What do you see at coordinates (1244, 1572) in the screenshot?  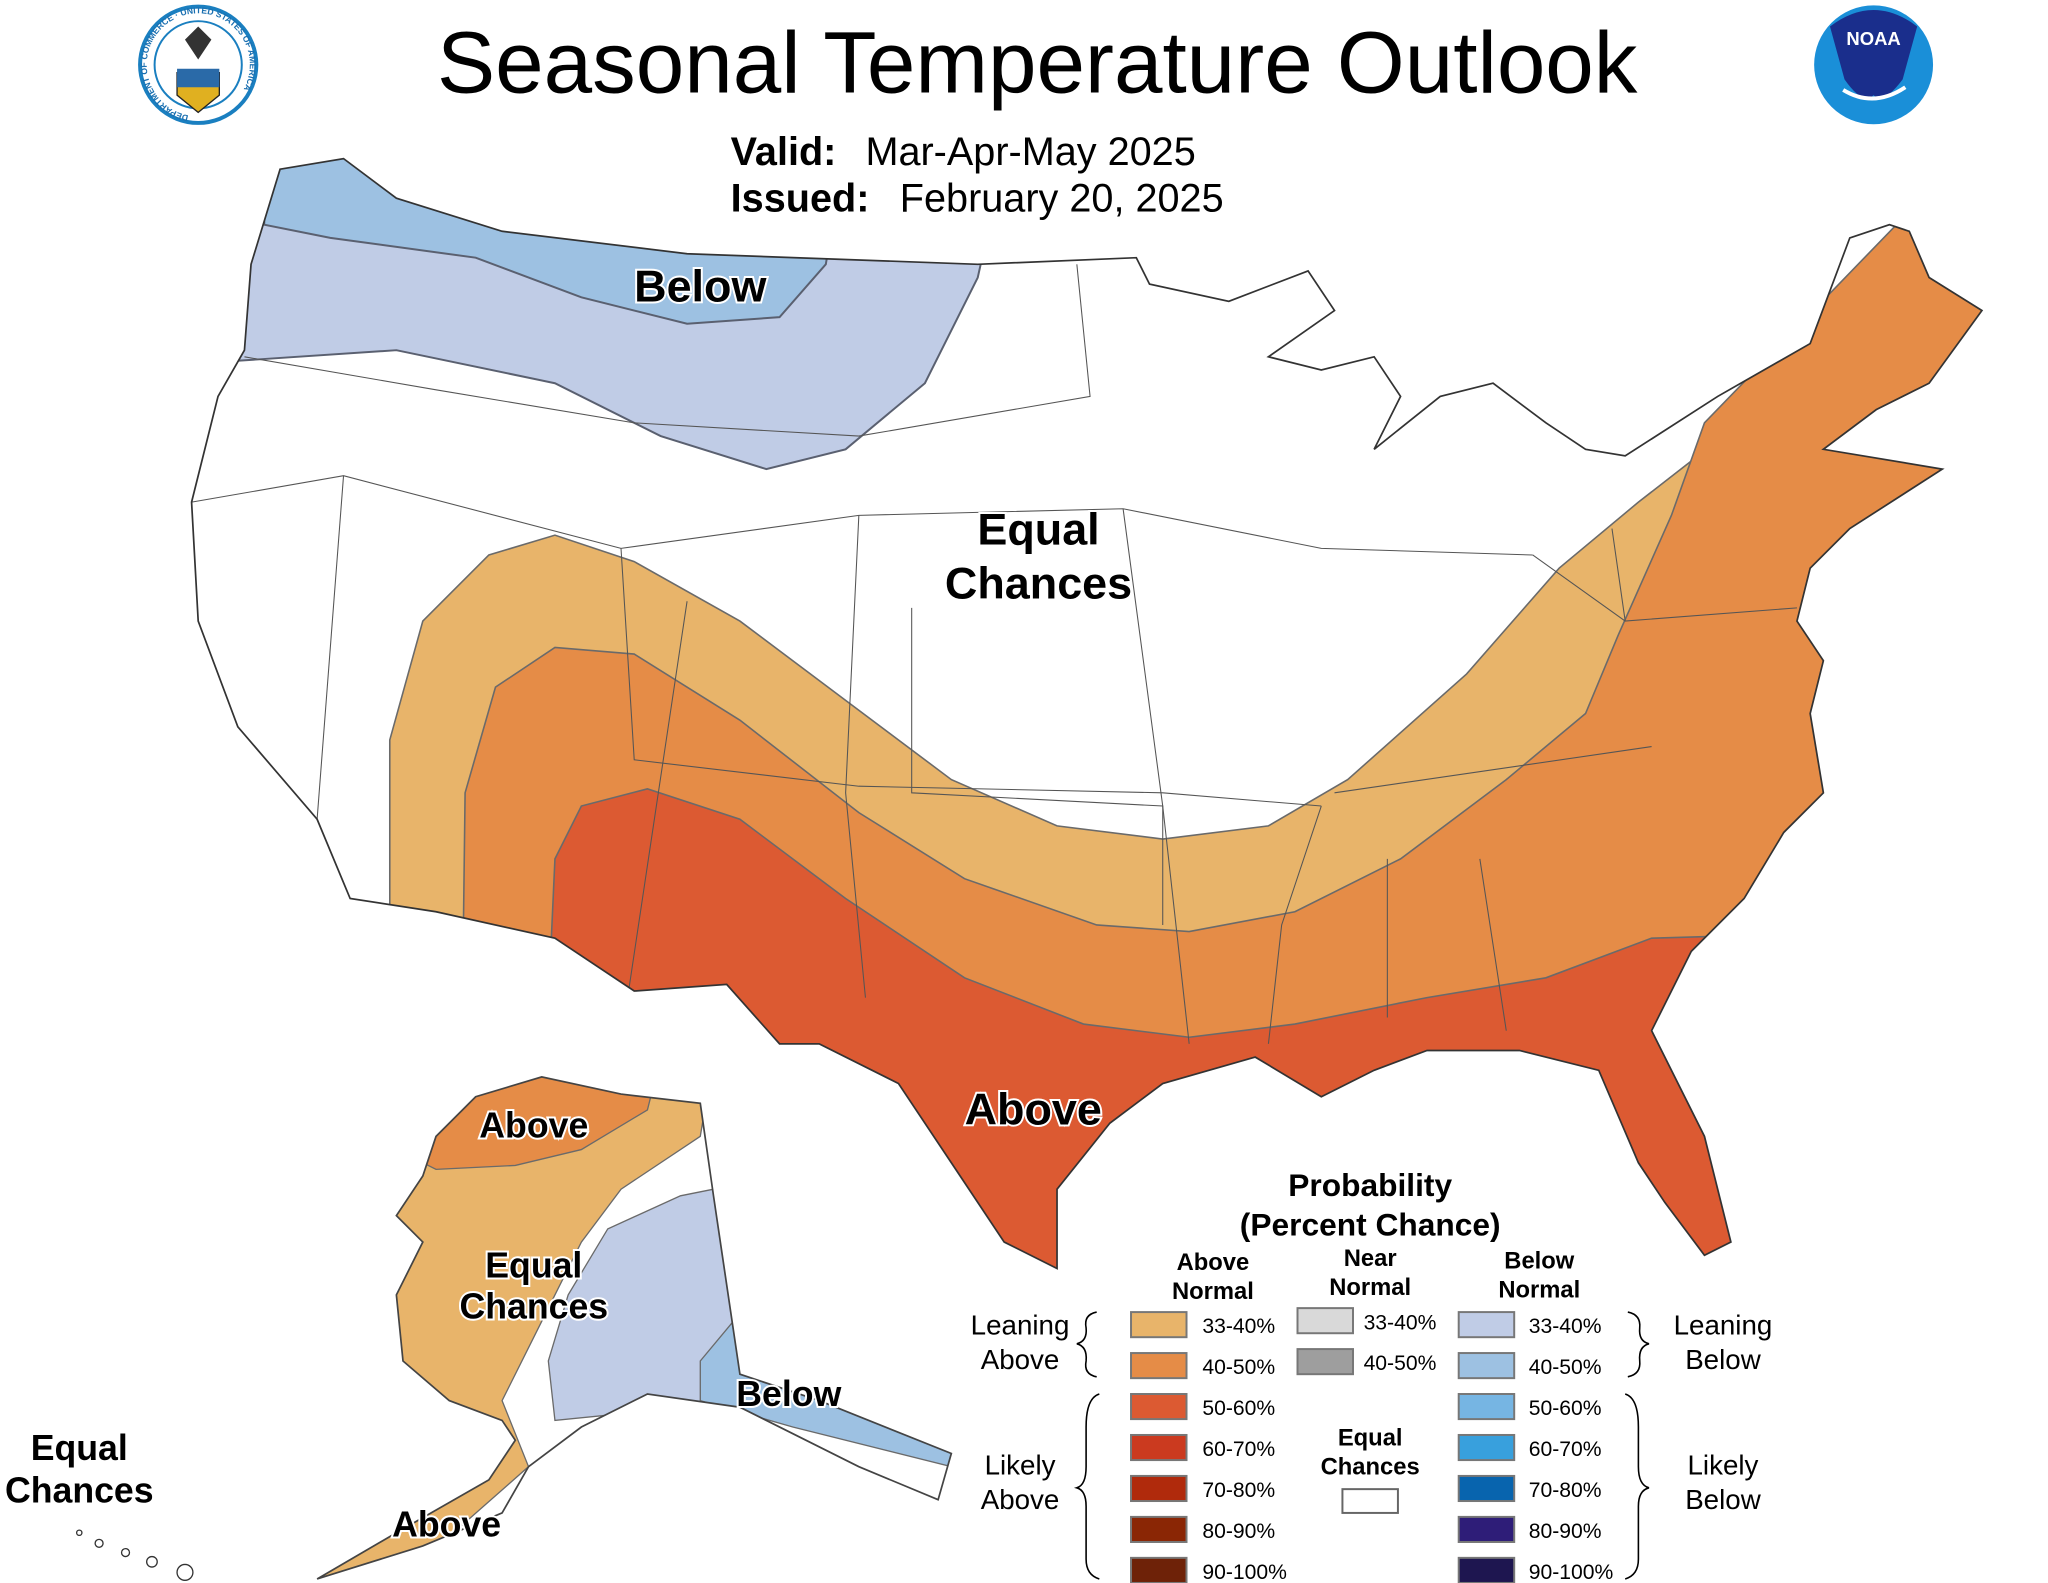 I see `legend-range-above-6: 90-100%` at bounding box center [1244, 1572].